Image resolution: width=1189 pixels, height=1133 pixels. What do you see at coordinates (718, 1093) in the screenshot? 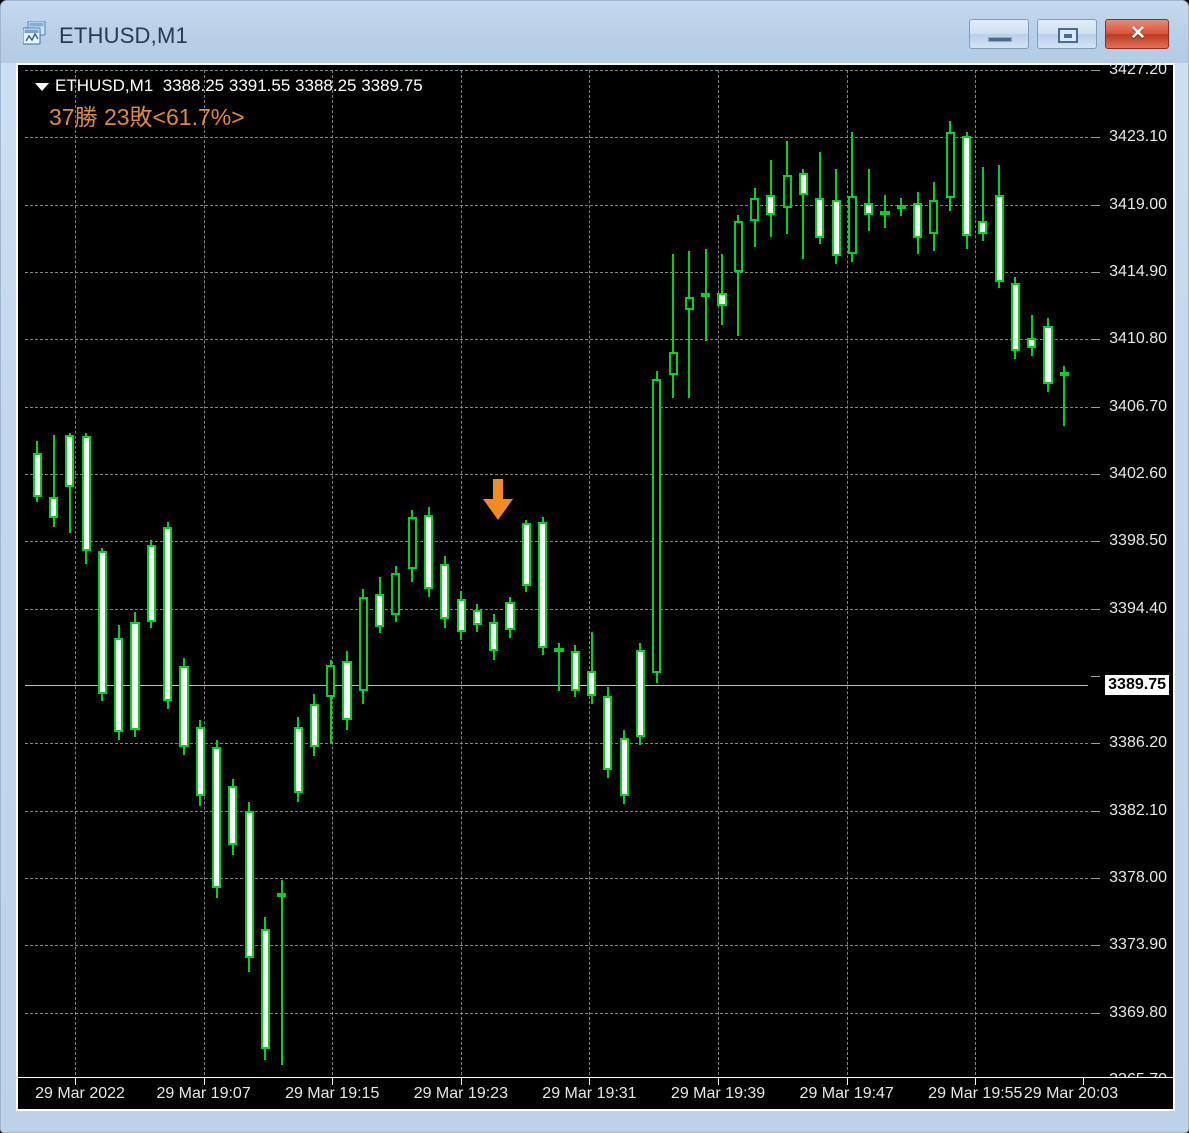
I see `time-tick-label: 29 Mar 19:39` at bounding box center [718, 1093].